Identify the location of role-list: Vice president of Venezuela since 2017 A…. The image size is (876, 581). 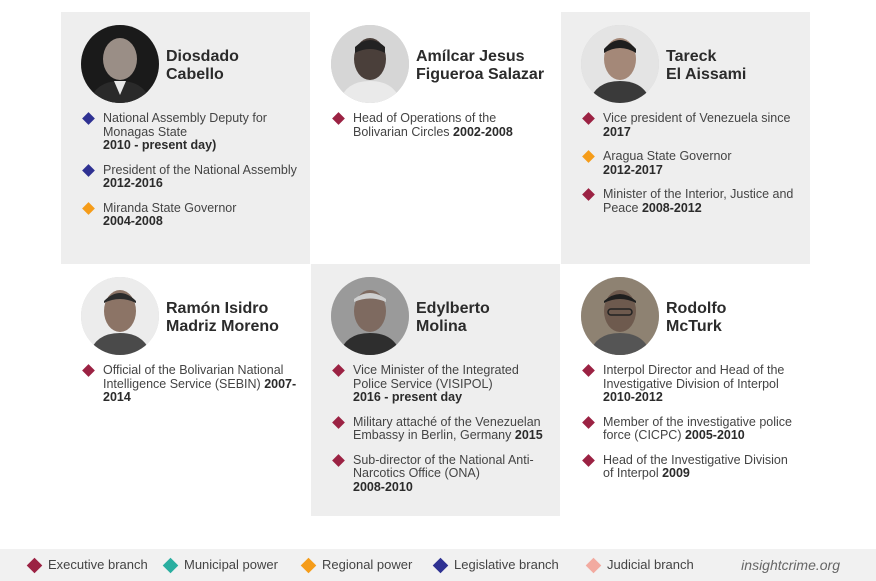
(690, 168).